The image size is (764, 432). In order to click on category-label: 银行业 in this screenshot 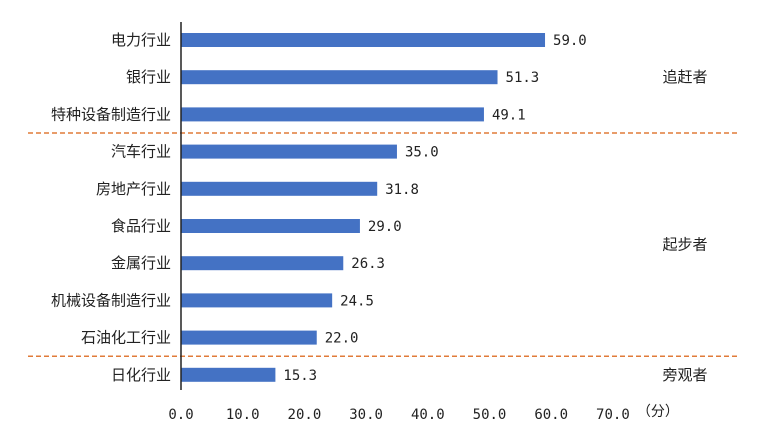, I will do `click(148, 77)`.